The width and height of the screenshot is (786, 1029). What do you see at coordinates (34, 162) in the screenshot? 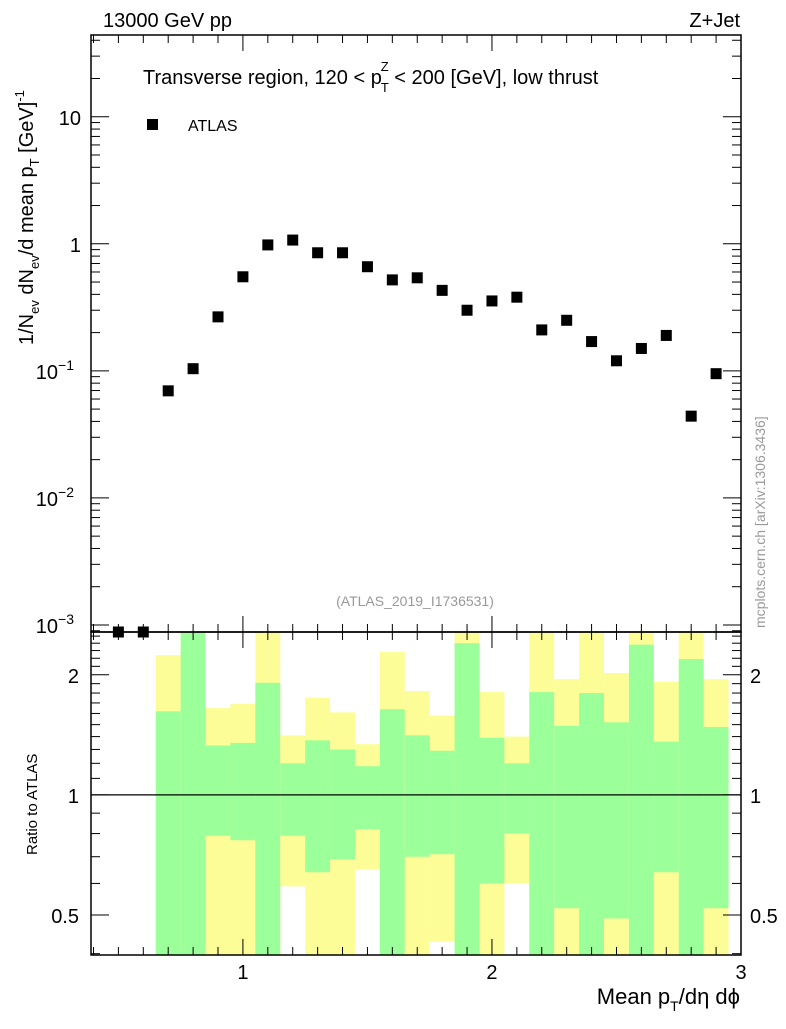
I see `ylabel-s3: T` at bounding box center [34, 162].